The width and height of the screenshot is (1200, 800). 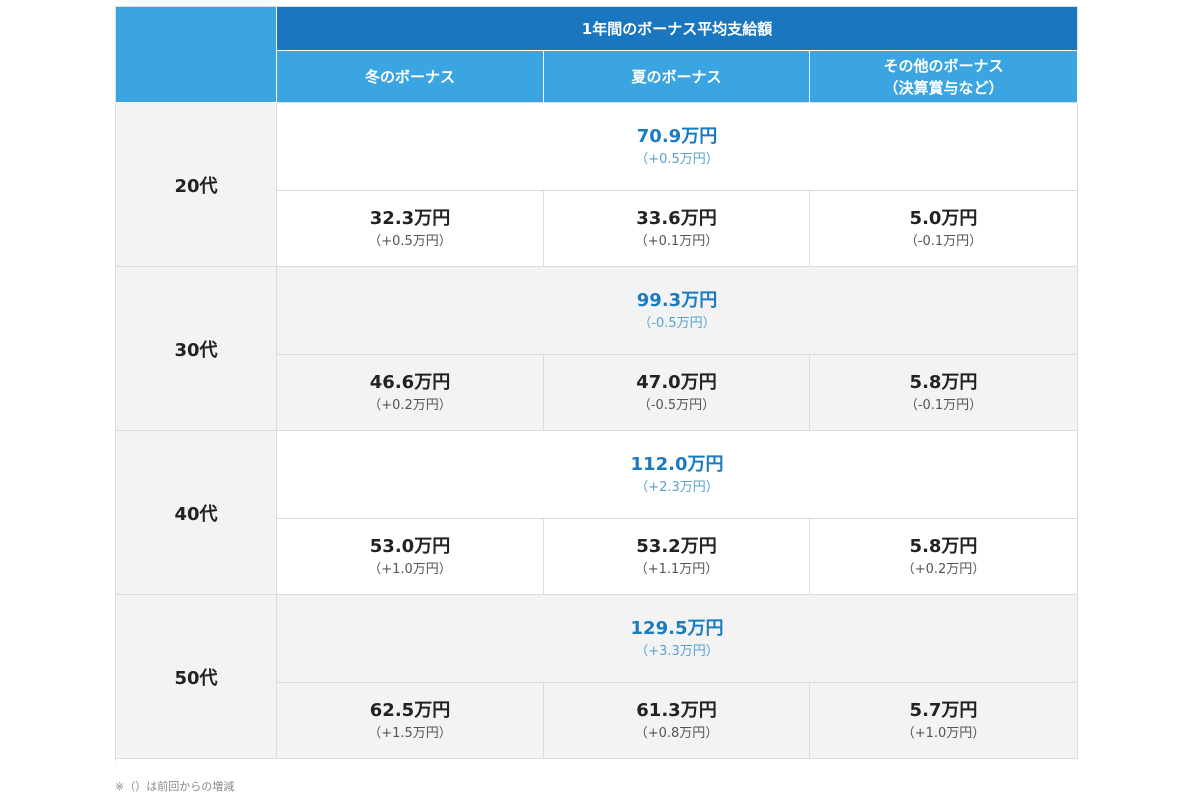 I want to click on other-cell-30s: 5.8万円 （-0.1万円）, so click(x=944, y=393).